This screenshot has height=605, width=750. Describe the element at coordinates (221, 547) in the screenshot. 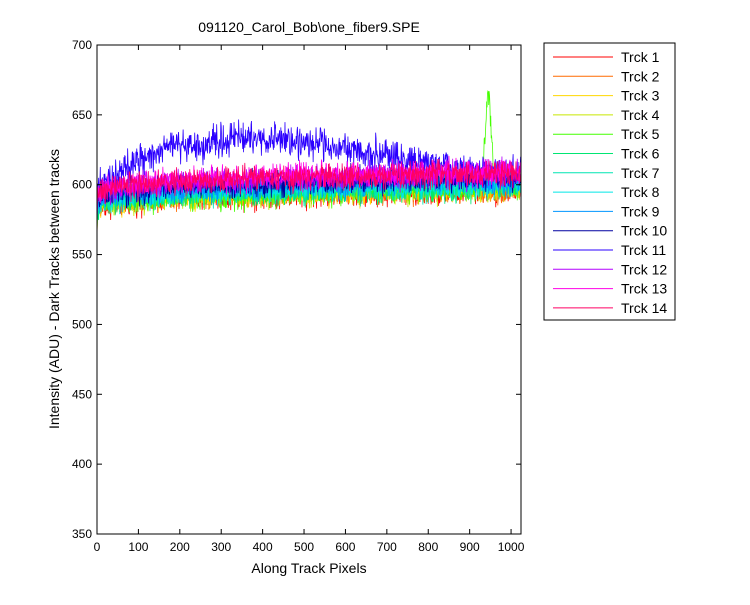

I see `x-tick-label: 300` at that location.